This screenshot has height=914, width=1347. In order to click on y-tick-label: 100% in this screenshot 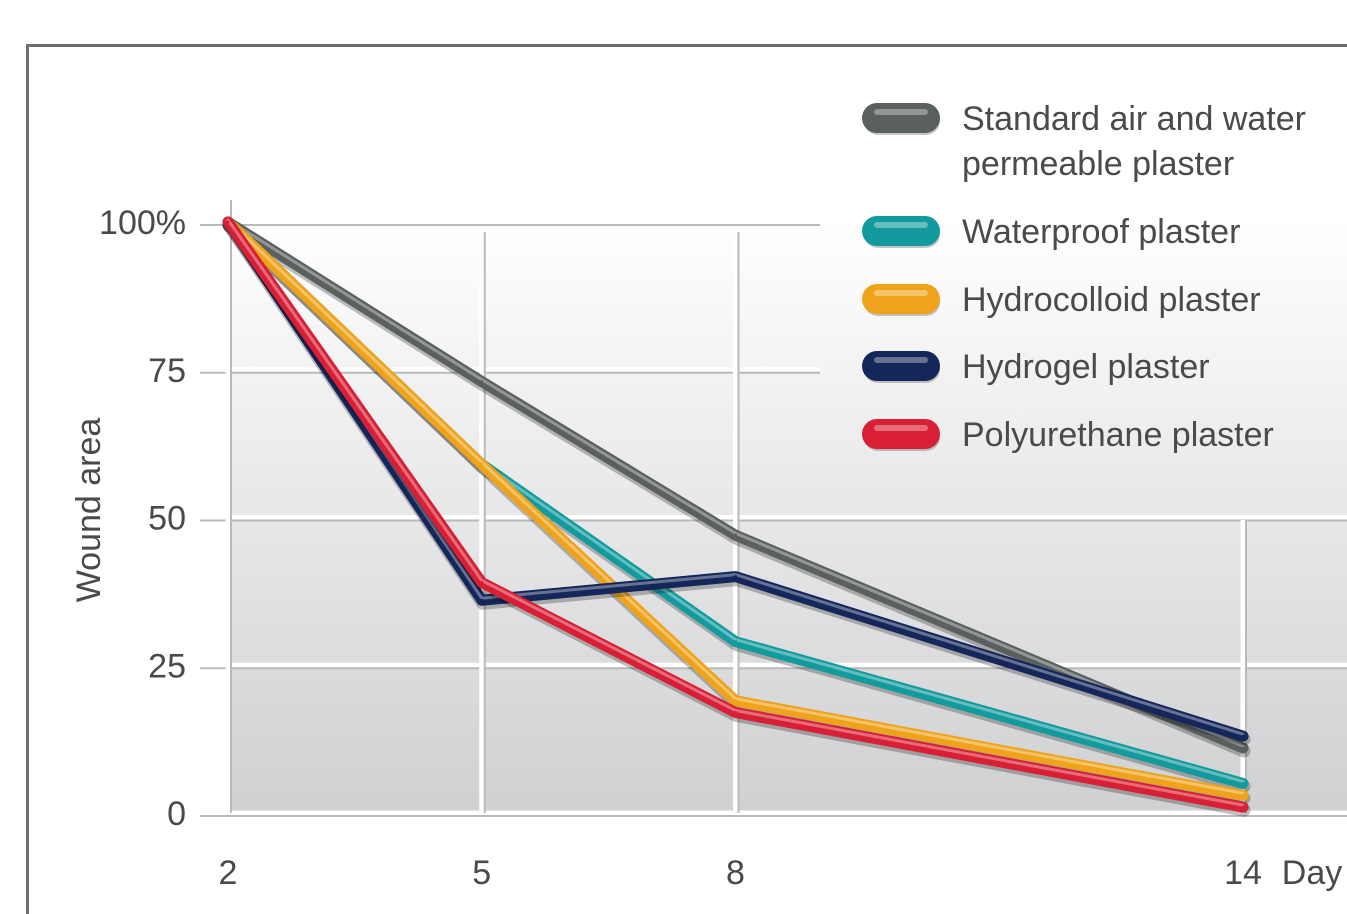, I will do `click(142, 223)`.